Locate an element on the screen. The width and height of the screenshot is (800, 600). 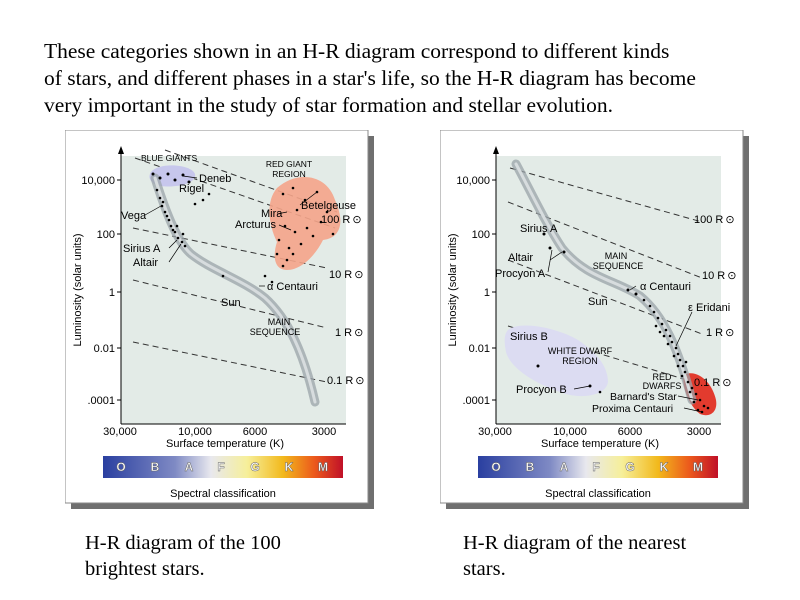
caption-line-2: stars. is located at coordinates (484, 569).